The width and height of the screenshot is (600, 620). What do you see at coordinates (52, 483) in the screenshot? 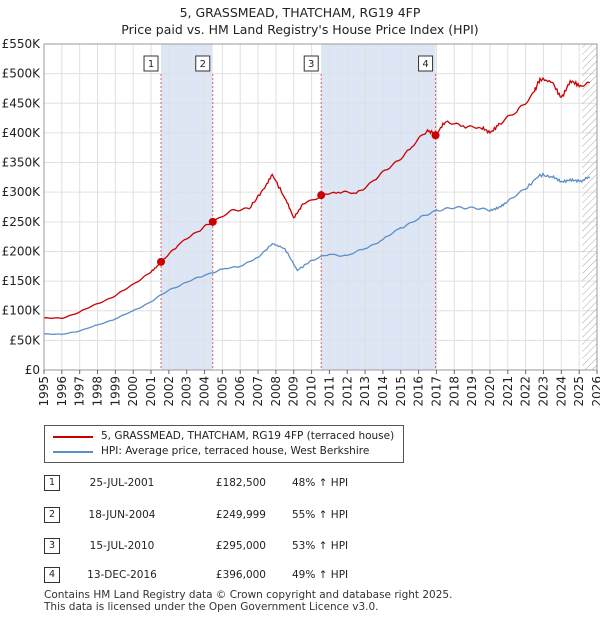
I see `transaction-number: 1` at bounding box center [52, 483].